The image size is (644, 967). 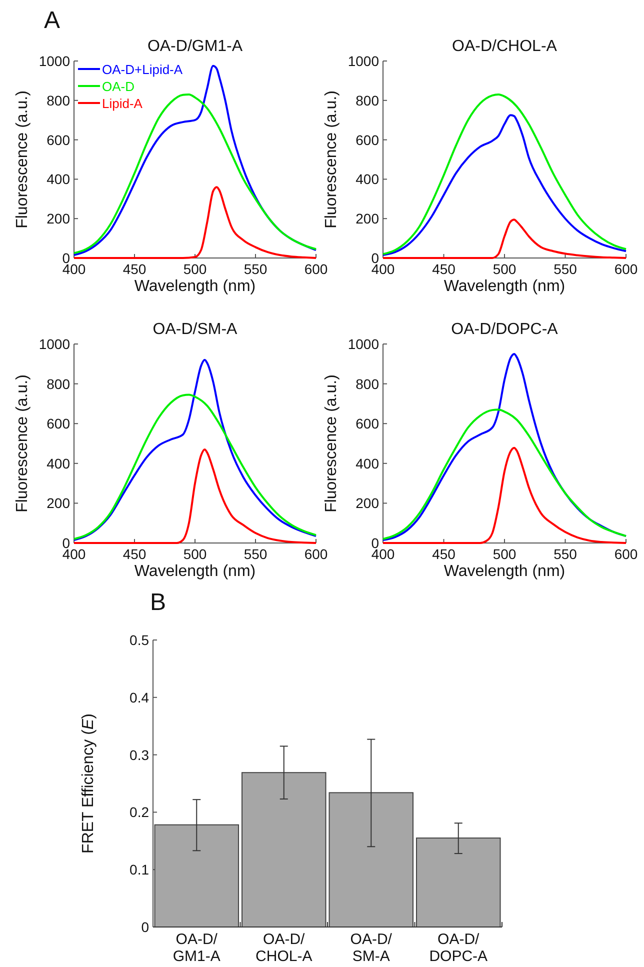 What do you see at coordinates (140, 697) in the screenshot?
I see `y-tick-label: 0.4` at bounding box center [140, 697].